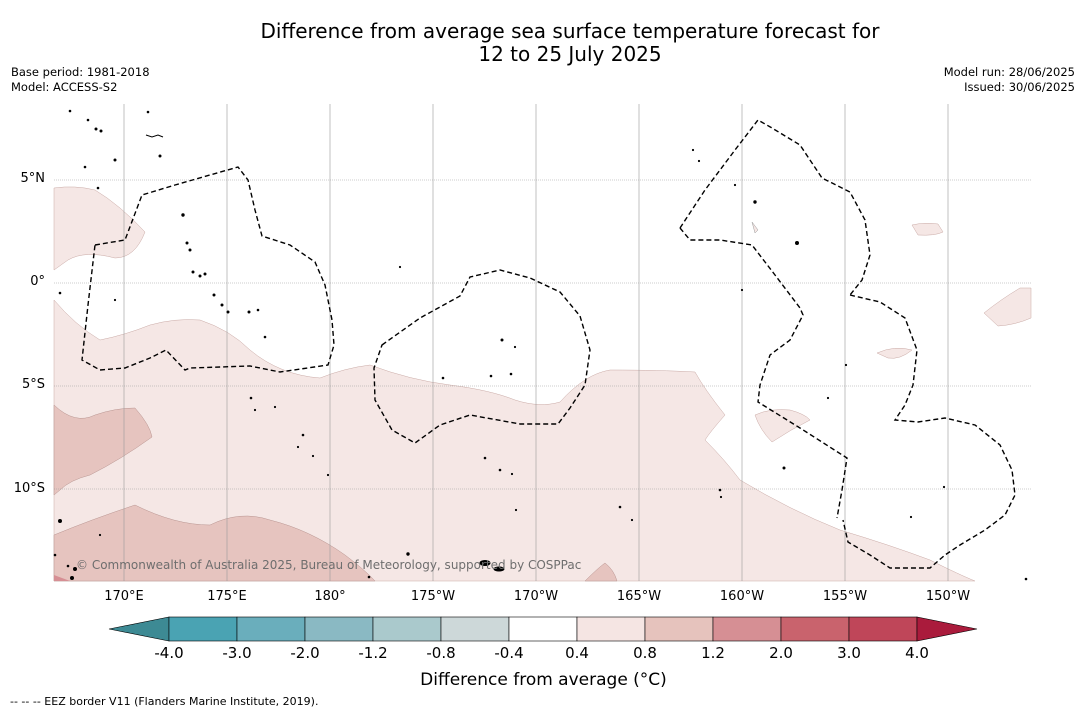 Image resolution: width=1085 pixels, height=713 pixels. What do you see at coordinates (441, 653) in the screenshot?
I see `colorbar-tick-label: -0.8` at bounding box center [441, 653].